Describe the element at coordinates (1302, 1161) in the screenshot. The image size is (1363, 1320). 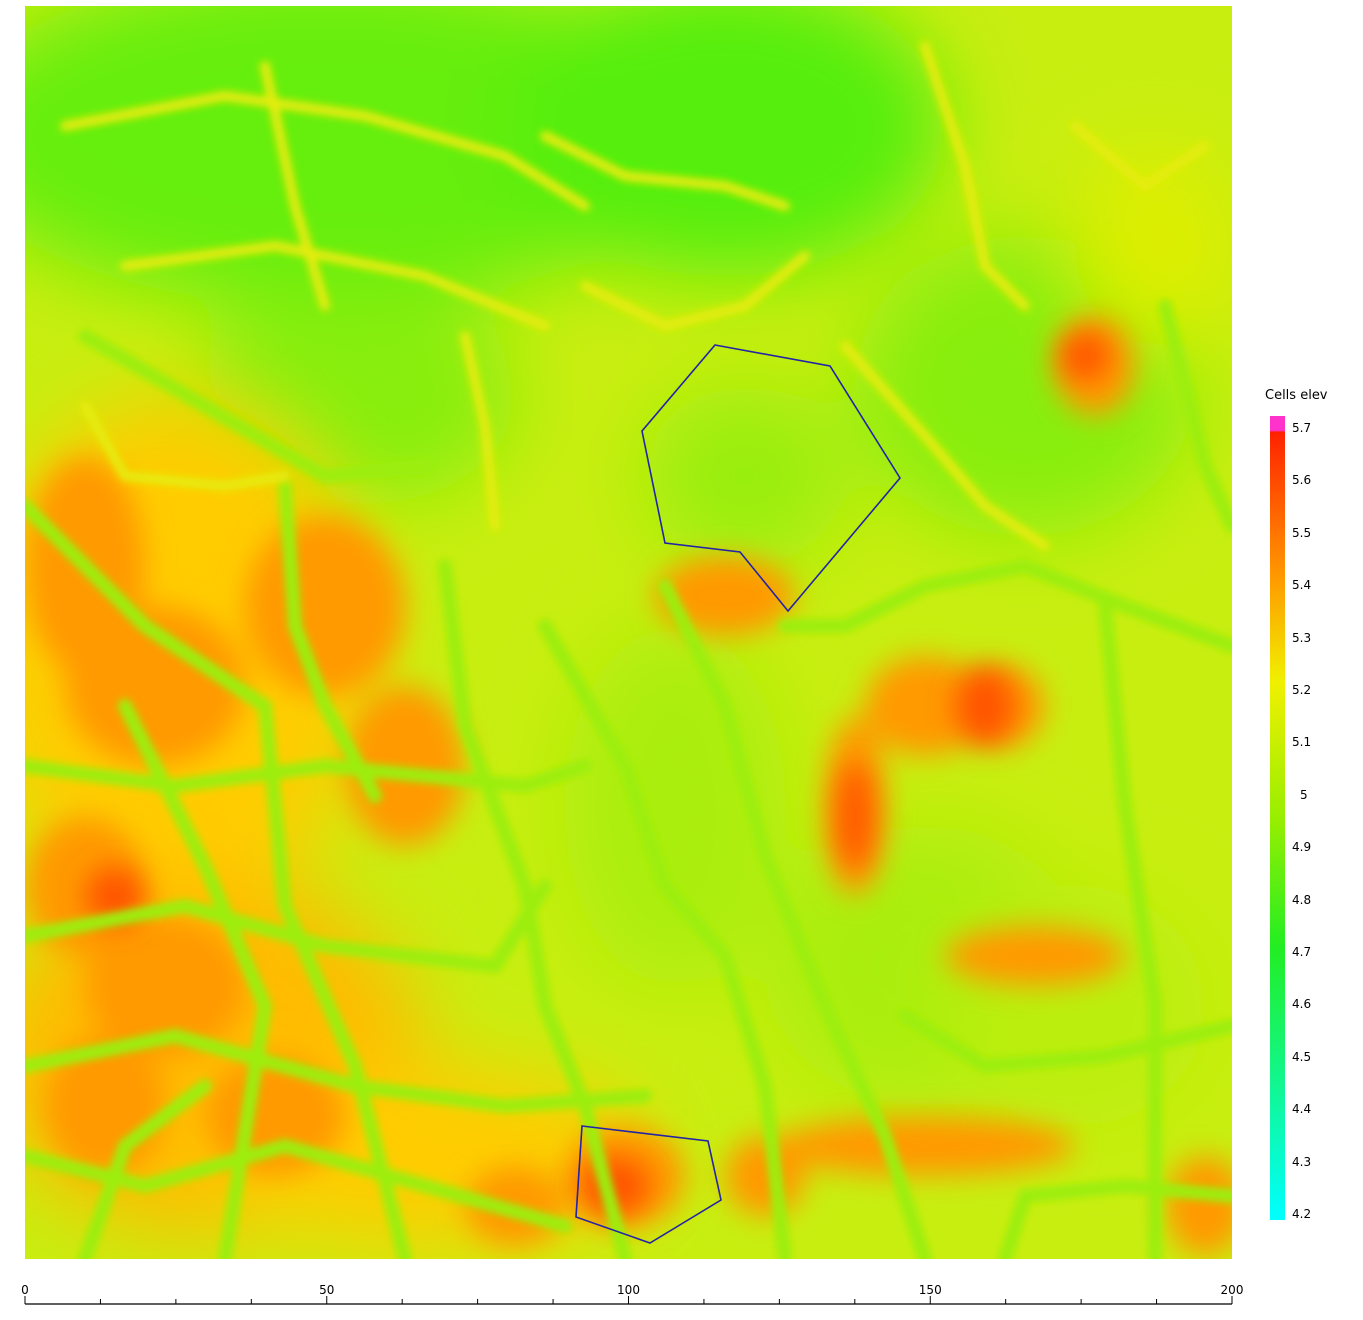
I see `legend-label: 4.3` at that location.